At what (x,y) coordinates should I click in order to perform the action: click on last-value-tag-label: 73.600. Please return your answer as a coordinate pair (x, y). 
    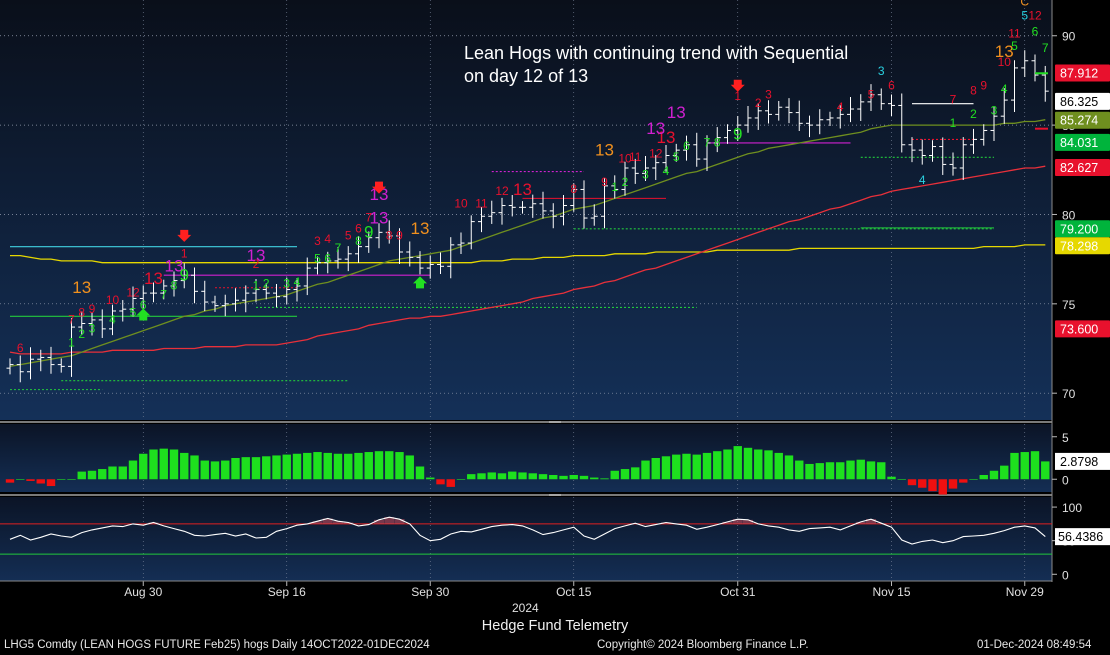
    Looking at the image, I should click on (1079, 329).